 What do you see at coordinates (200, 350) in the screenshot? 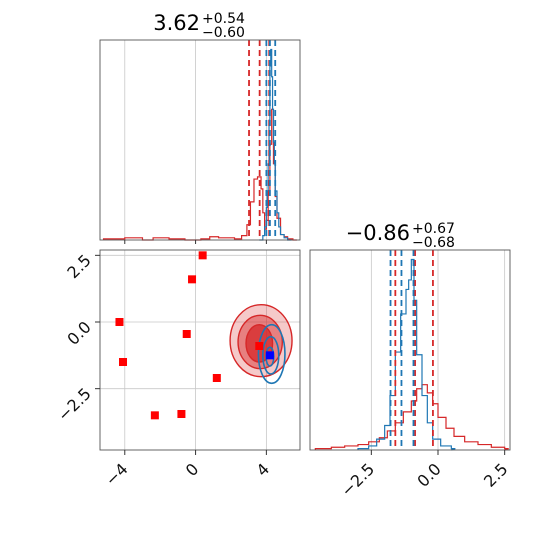
I see `joint-frame` at bounding box center [200, 350].